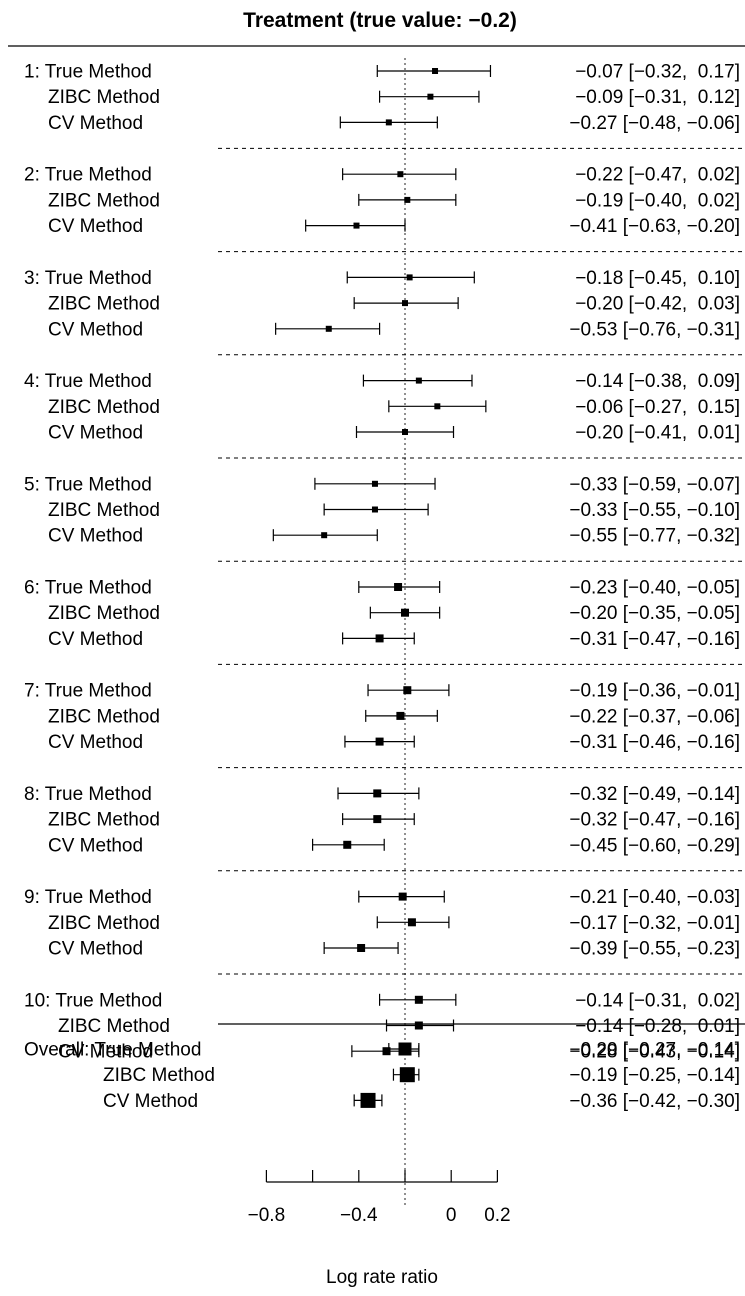 The height and width of the screenshot is (1296, 745). I want to click on study-5-cv-method-estimate, so click(324, 535).